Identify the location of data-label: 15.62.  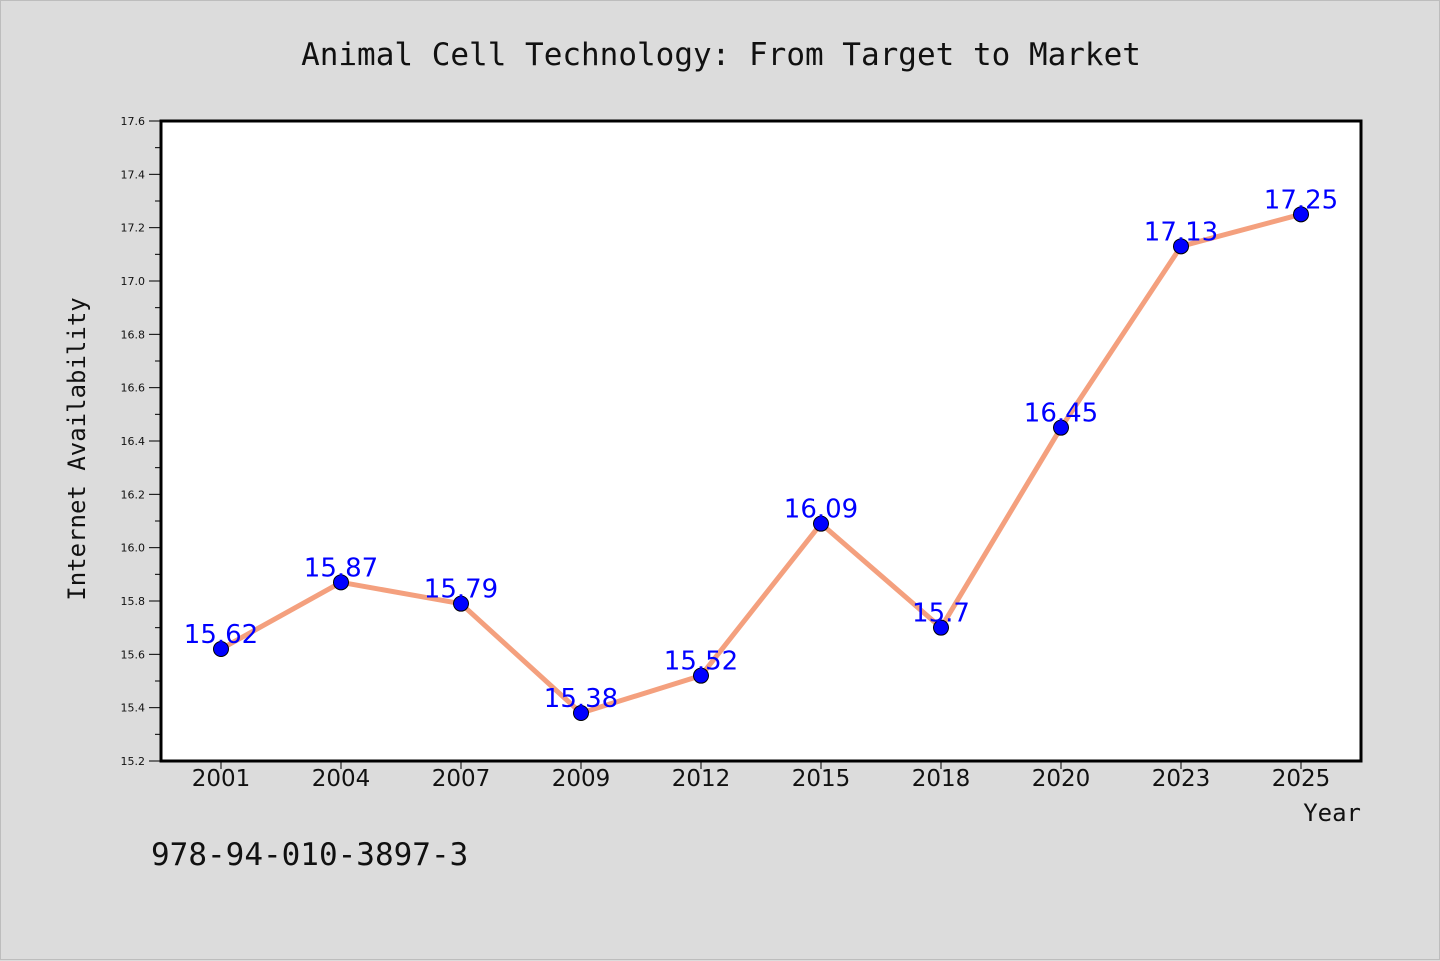
(221, 635).